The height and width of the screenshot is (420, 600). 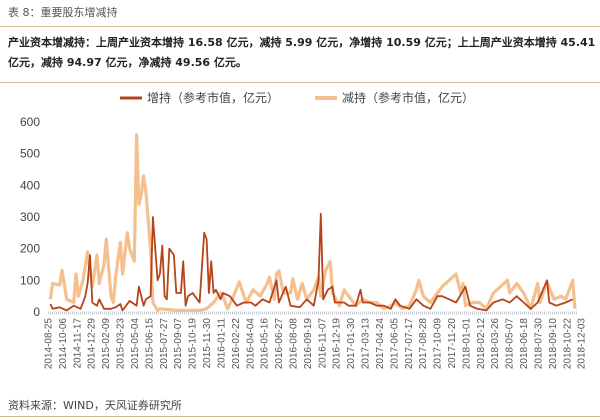 I want to click on x-tick-label: 2016-06-27, so click(x=279, y=344).